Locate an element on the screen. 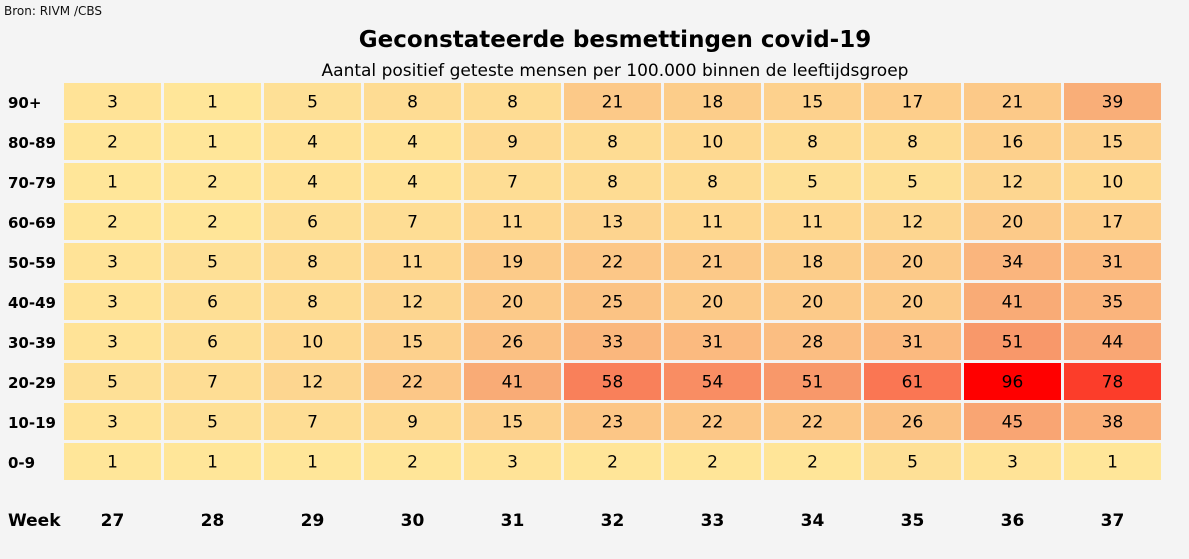  cell-value: 7 is located at coordinates (212, 383).